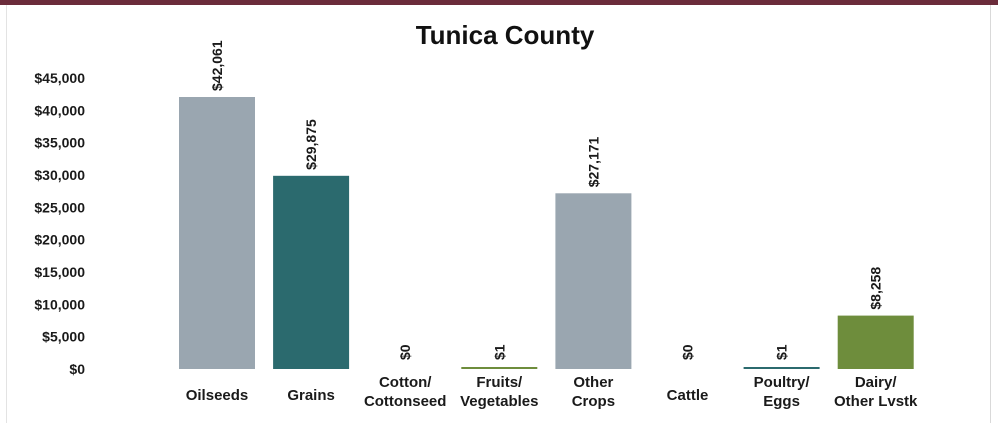 This screenshot has width=998, height=423. I want to click on data-label: $8,258, so click(876, 288).